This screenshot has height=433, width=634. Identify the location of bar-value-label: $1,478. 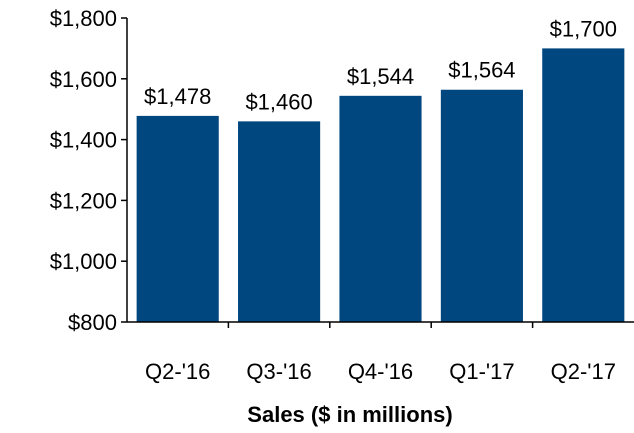
(177, 96).